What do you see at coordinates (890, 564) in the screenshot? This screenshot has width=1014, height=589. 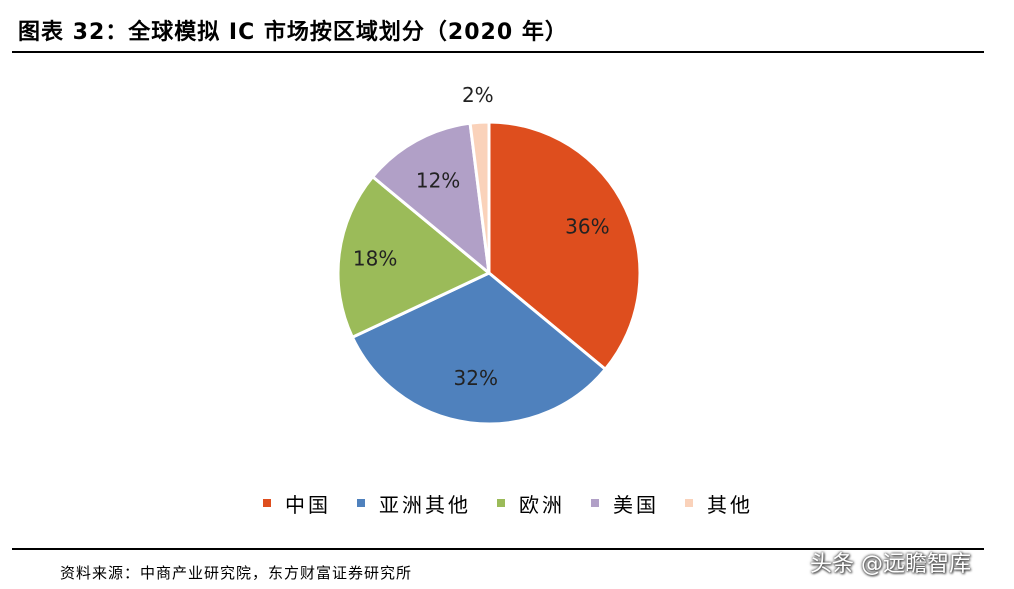 I see `watermark: 头条 @远瞻智库` at bounding box center [890, 564].